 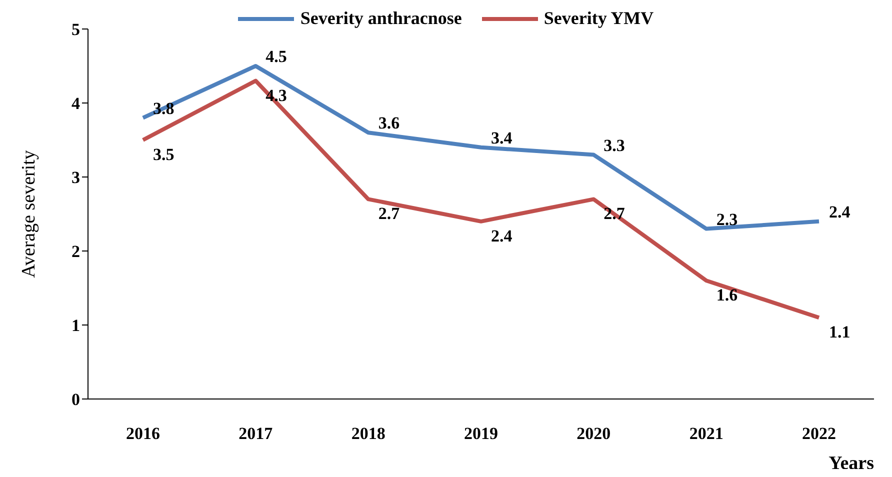 What do you see at coordinates (851, 463) in the screenshot?
I see `x-axis-title: Years` at bounding box center [851, 463].